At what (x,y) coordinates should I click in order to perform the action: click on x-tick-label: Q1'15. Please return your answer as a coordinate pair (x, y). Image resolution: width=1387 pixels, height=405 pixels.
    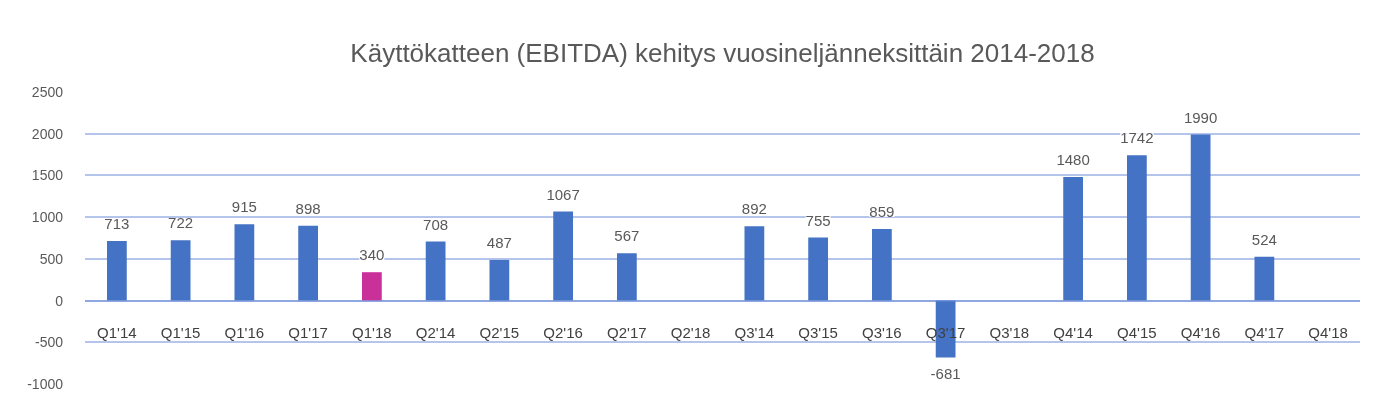
    Looking at the image, I should click on (180, 332).